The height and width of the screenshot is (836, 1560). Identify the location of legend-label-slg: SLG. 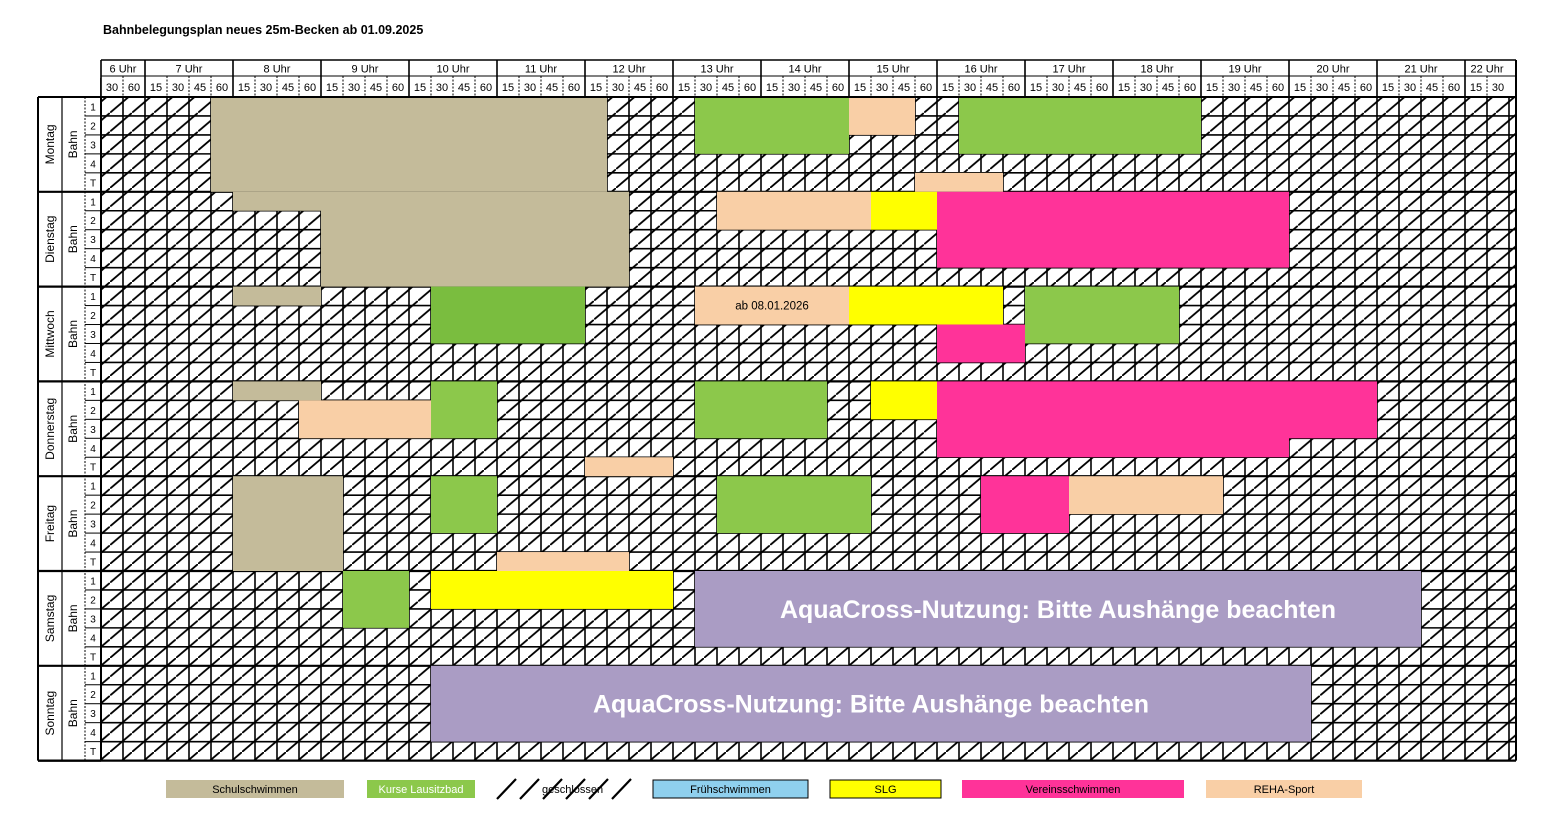
(885, 790).